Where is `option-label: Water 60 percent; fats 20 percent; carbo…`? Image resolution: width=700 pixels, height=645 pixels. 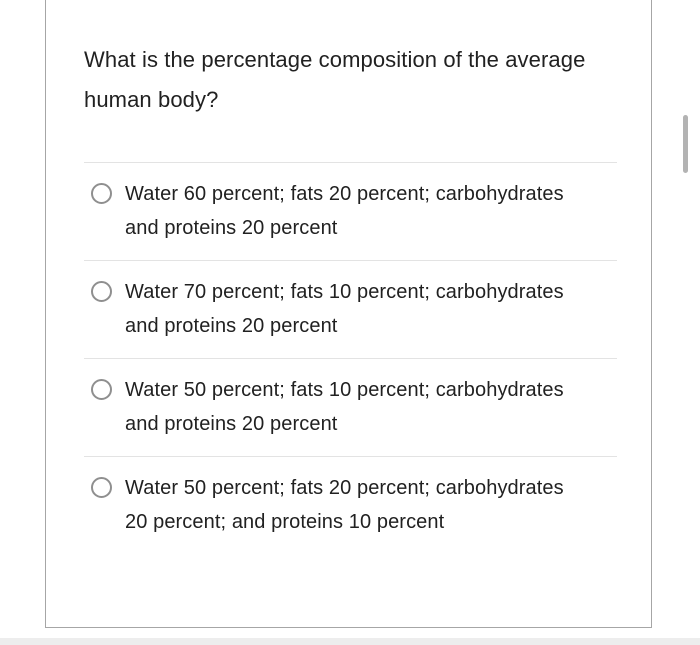
option-label: Water 60 percent; fats 20 percent; carbo… is located at coordinates (344, 211).